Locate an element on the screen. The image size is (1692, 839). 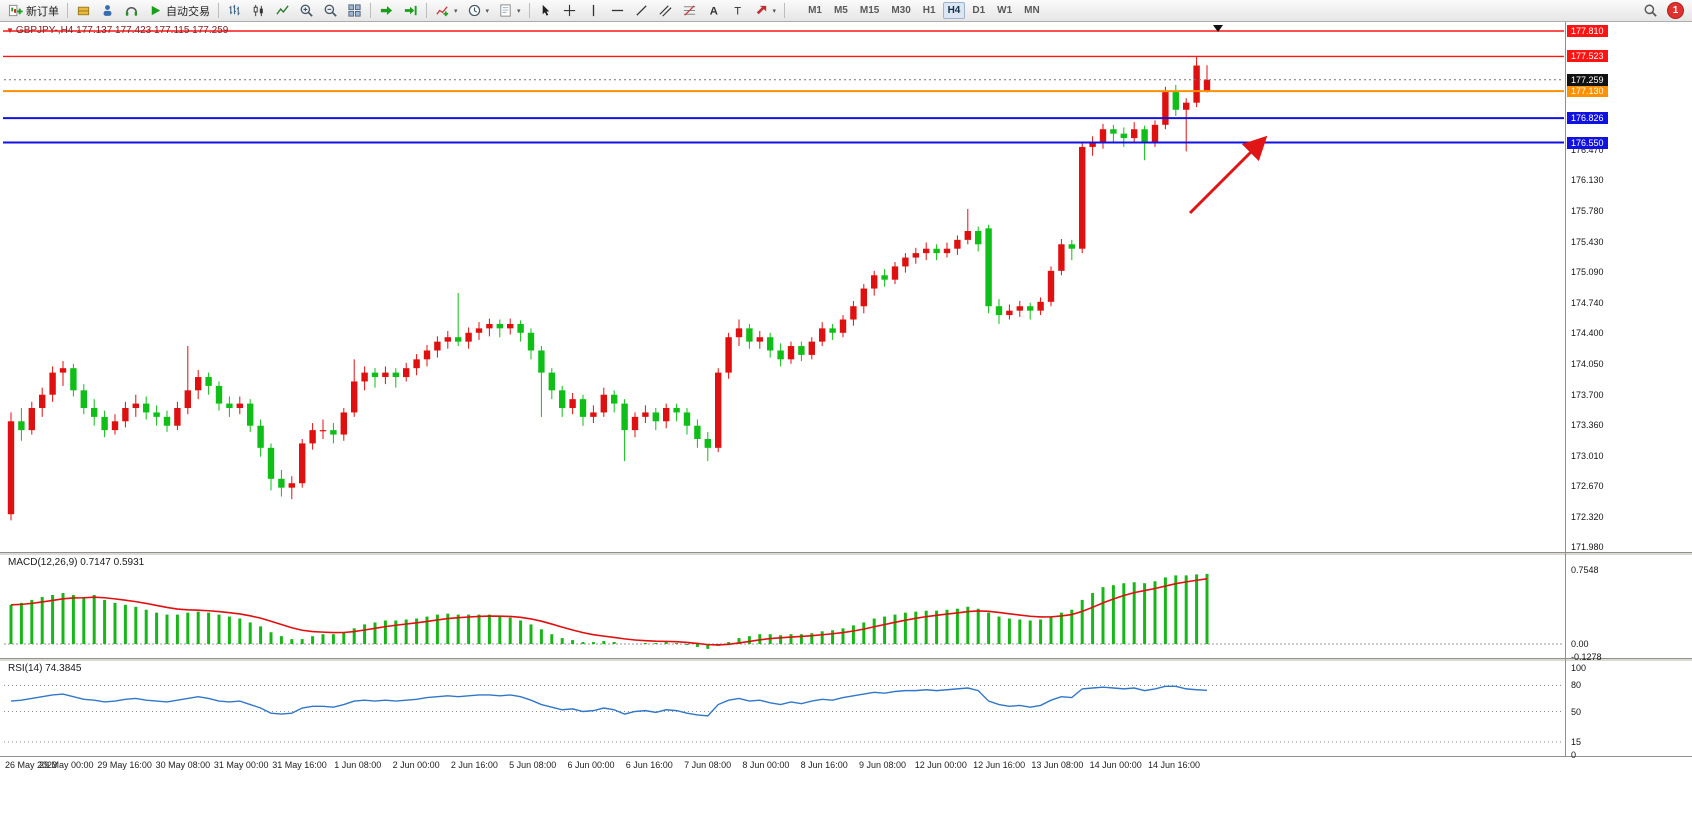
price-scale-label: 173.010 is located at coordinates (1587, 455).